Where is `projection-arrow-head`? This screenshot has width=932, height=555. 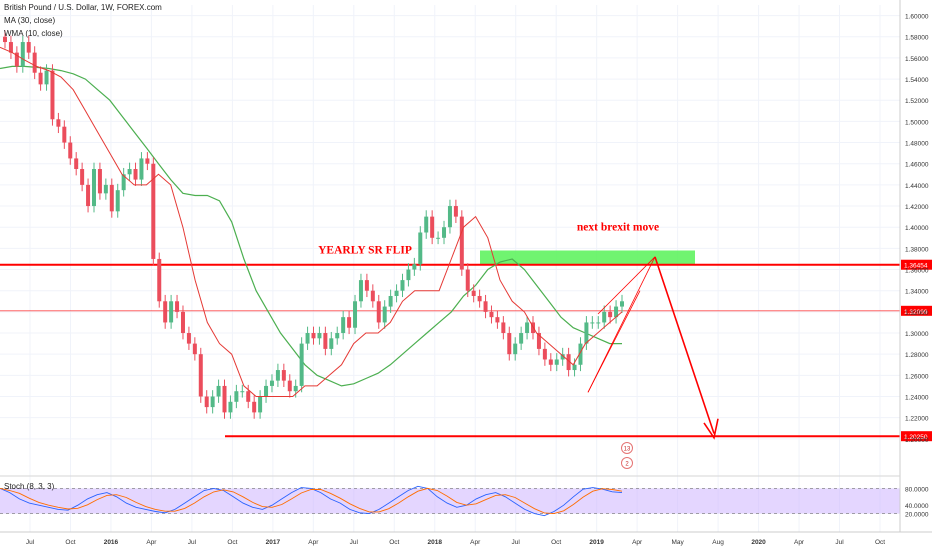 projection-arrow-head is located at coordinates (711, 429).